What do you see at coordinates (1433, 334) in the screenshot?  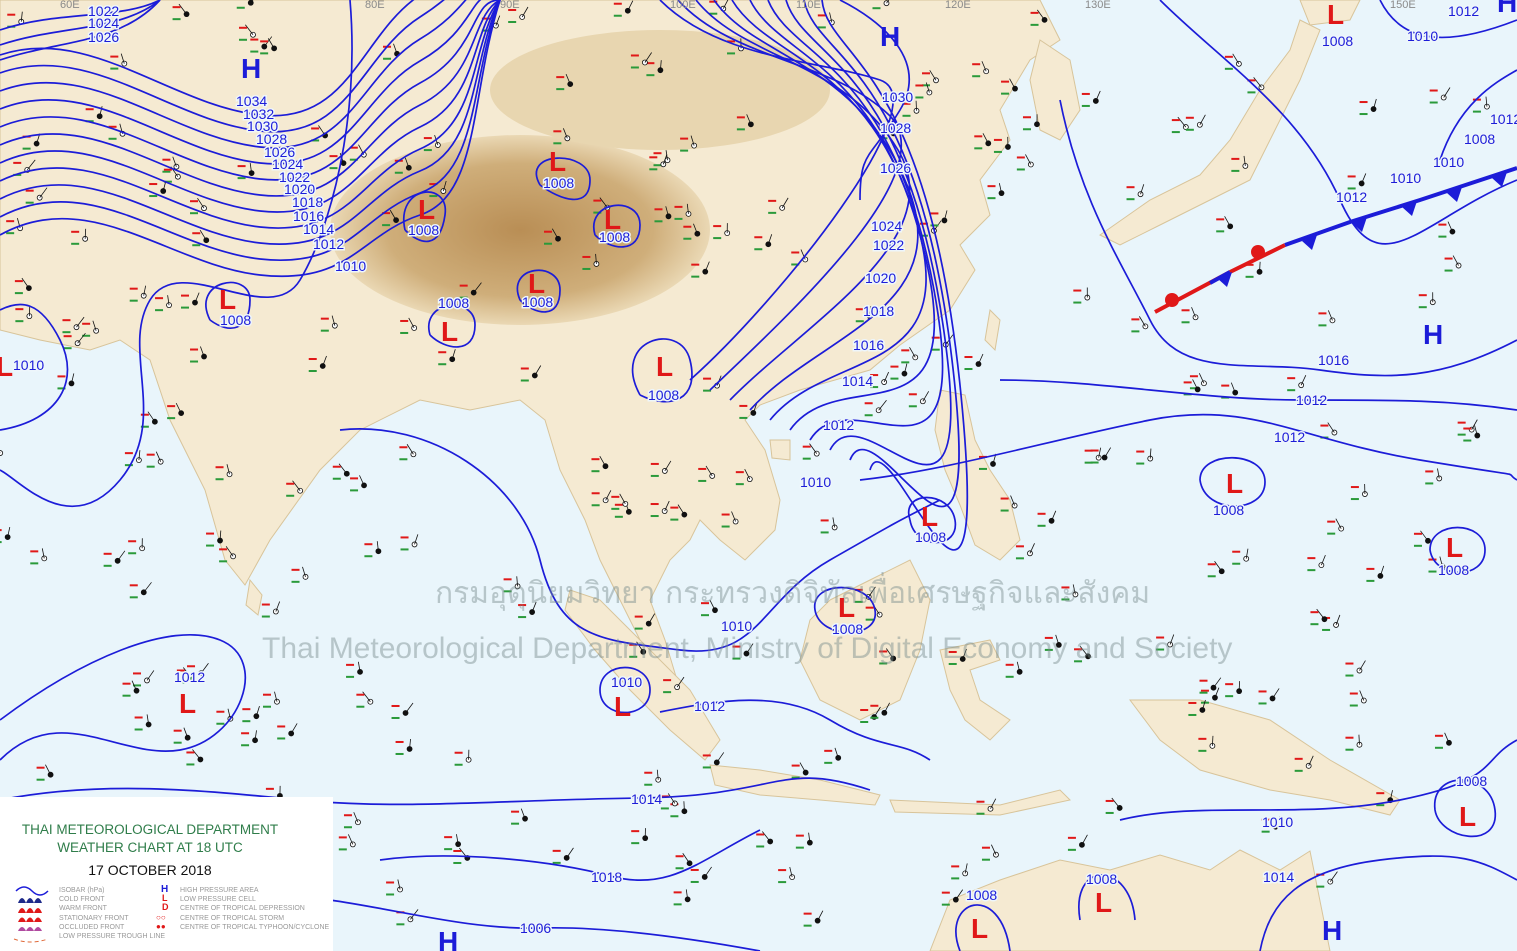 I see `high-pressure-center: H` at bounding box center [1433, 334].